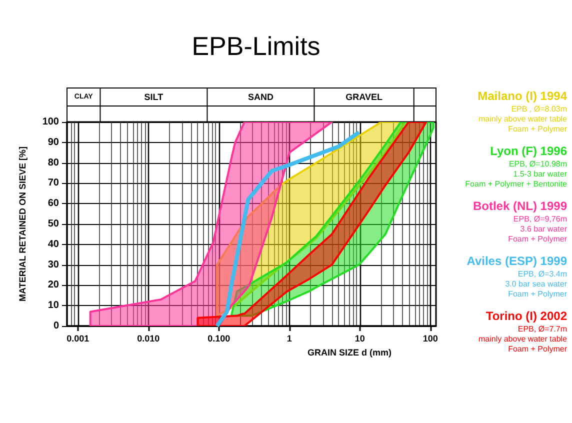  I want to click on y-tick-label: 70, so click(54, 183).